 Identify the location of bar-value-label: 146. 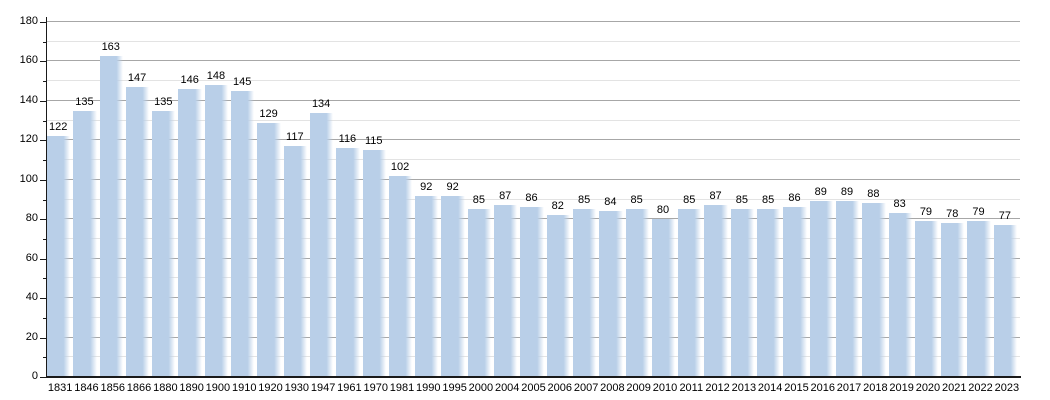
(189, 80).